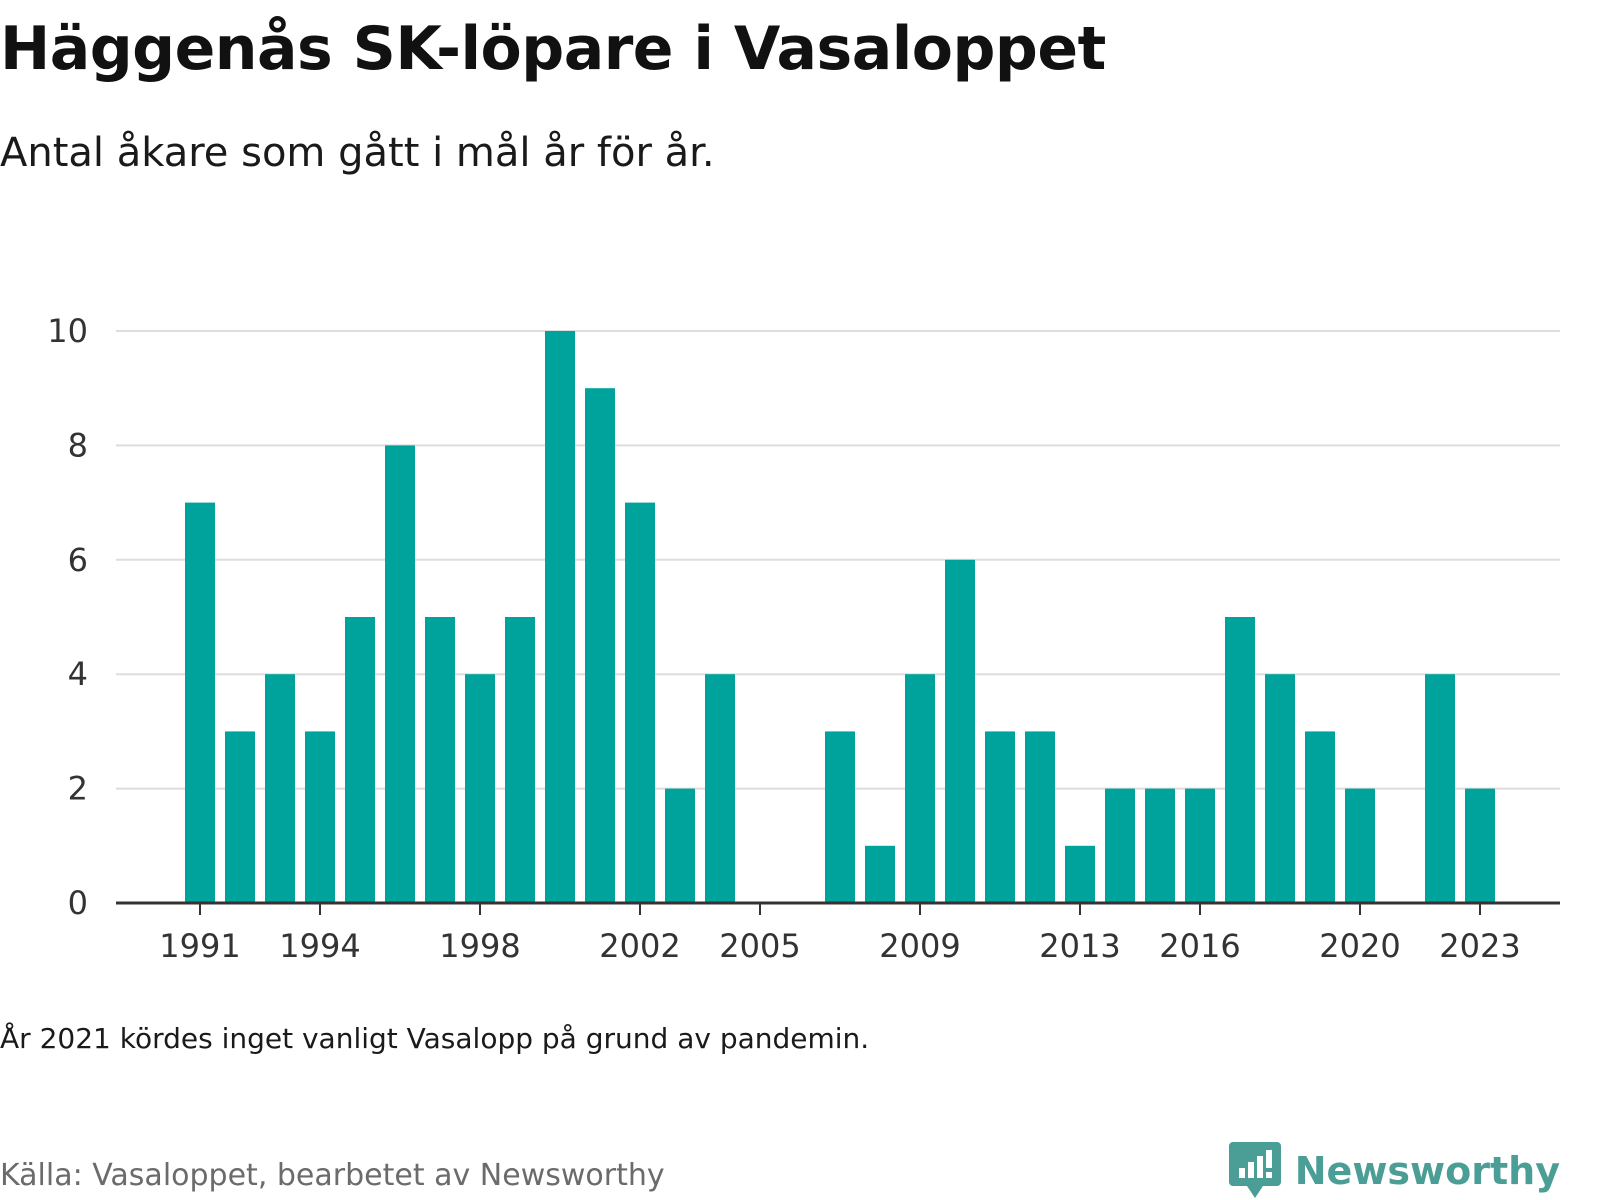 This screenshot has height=1200, width=1600. Describe the element at coordinates (838, 908) in the screenshot. I see `x-axis` at that location.